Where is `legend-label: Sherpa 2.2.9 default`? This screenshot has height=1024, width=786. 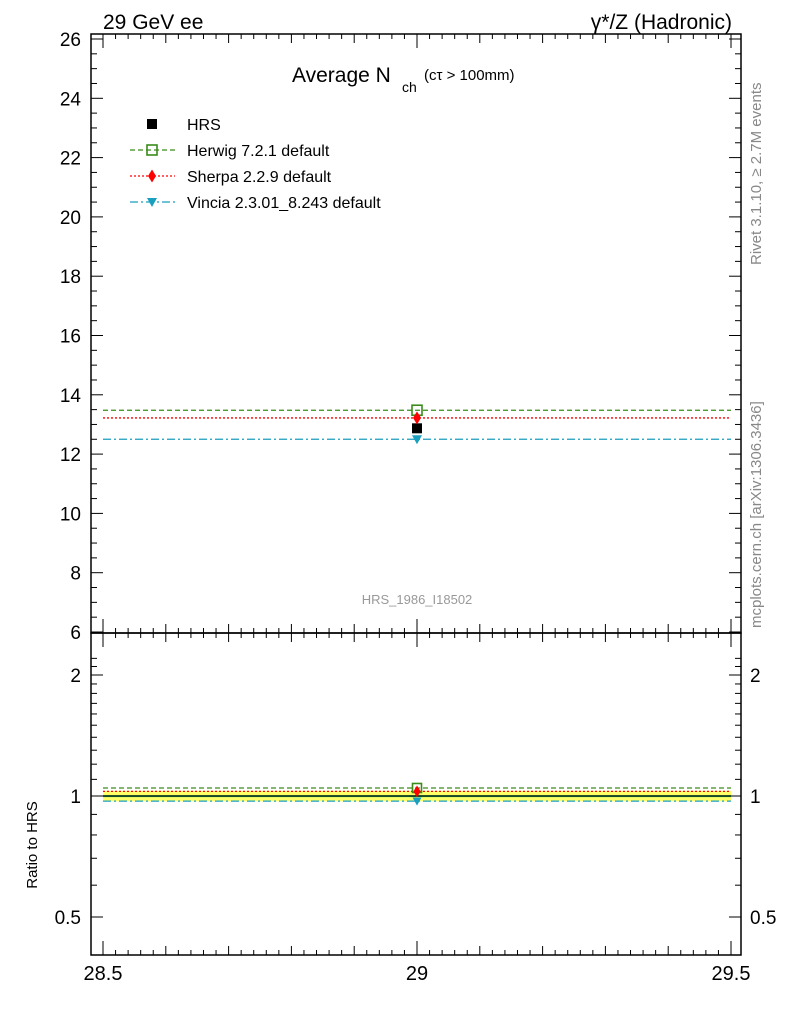
legend-label: Sherpa 2.2.9 default is located at coordinates (259, 177).